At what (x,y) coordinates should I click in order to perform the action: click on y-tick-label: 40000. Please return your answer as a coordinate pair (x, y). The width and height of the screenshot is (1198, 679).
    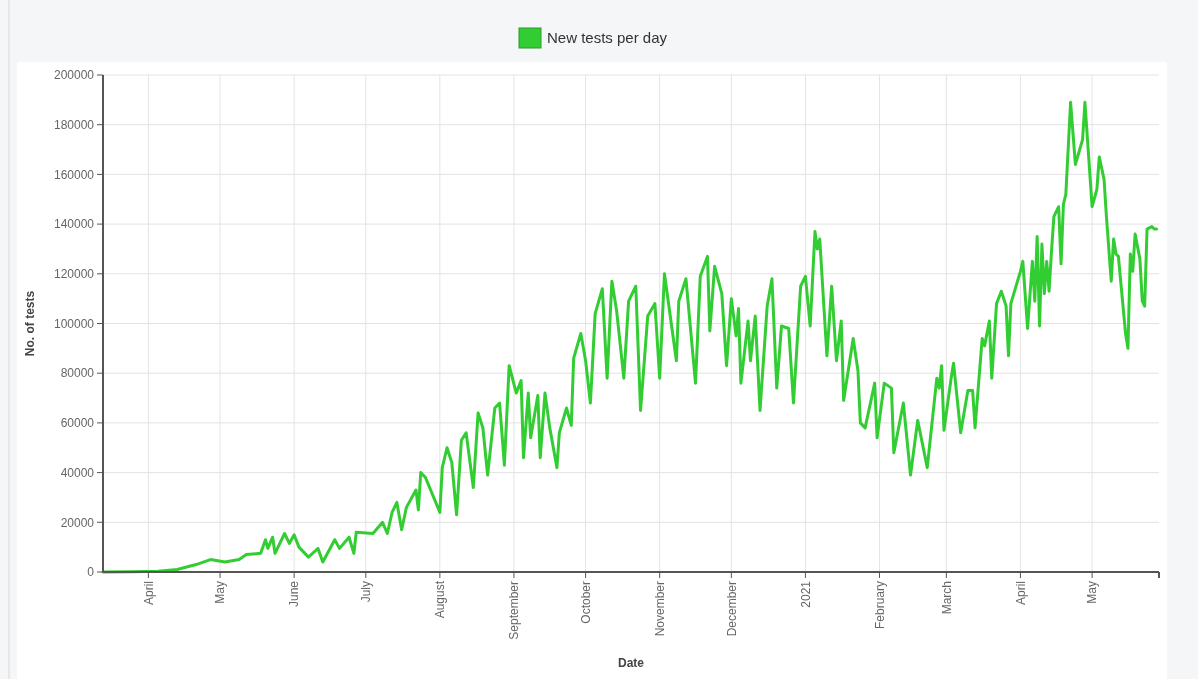
    Looking at the image, I should click on (77, 472).